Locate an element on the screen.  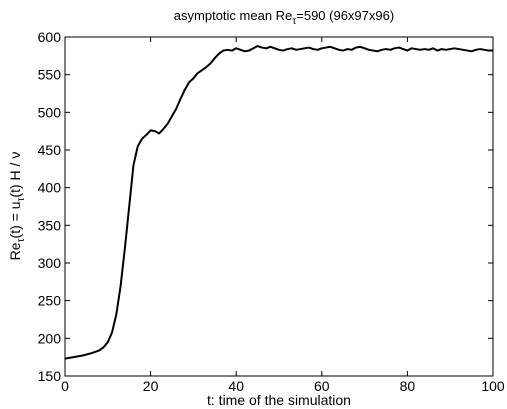
y-tick-label: 200 is located at coordinates (50, 338).